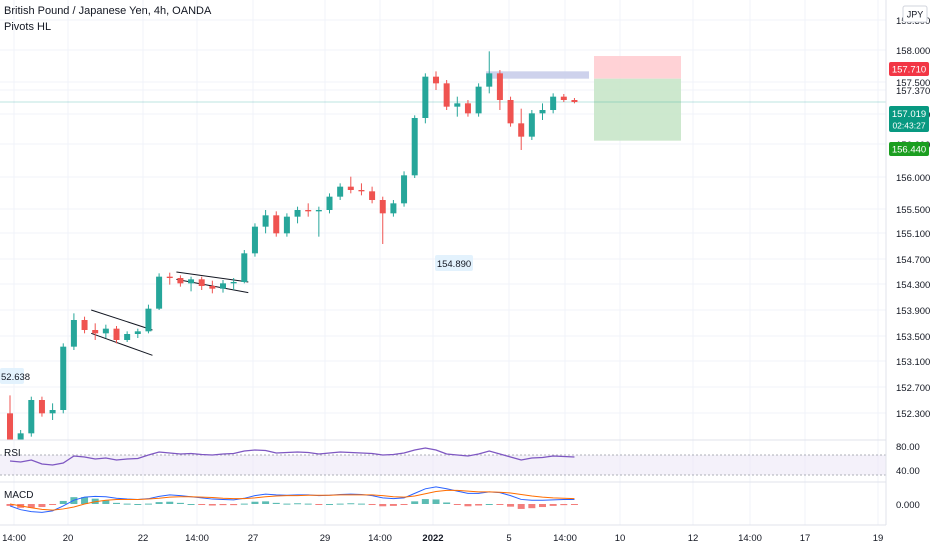 The width and height of the screenshot is (932, 550). What do you see at coordinates (12, 376) in the screenshot?
I see `pivot-left-box` at bounding box center [12, 376].